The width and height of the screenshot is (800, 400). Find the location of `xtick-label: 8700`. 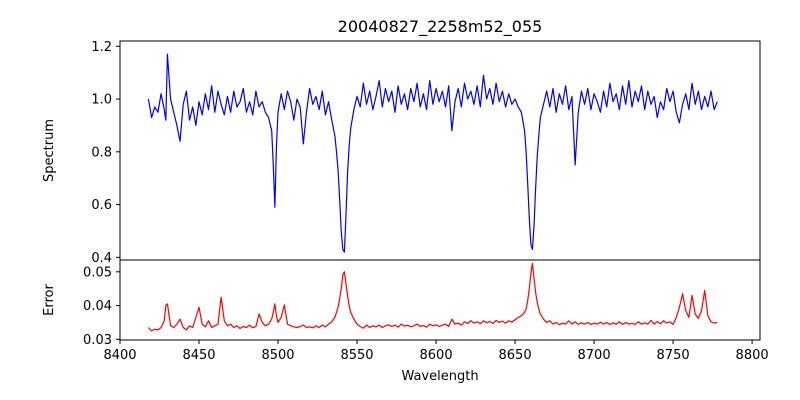

xtick-label: 8700 is located at coordinates (594, 355).